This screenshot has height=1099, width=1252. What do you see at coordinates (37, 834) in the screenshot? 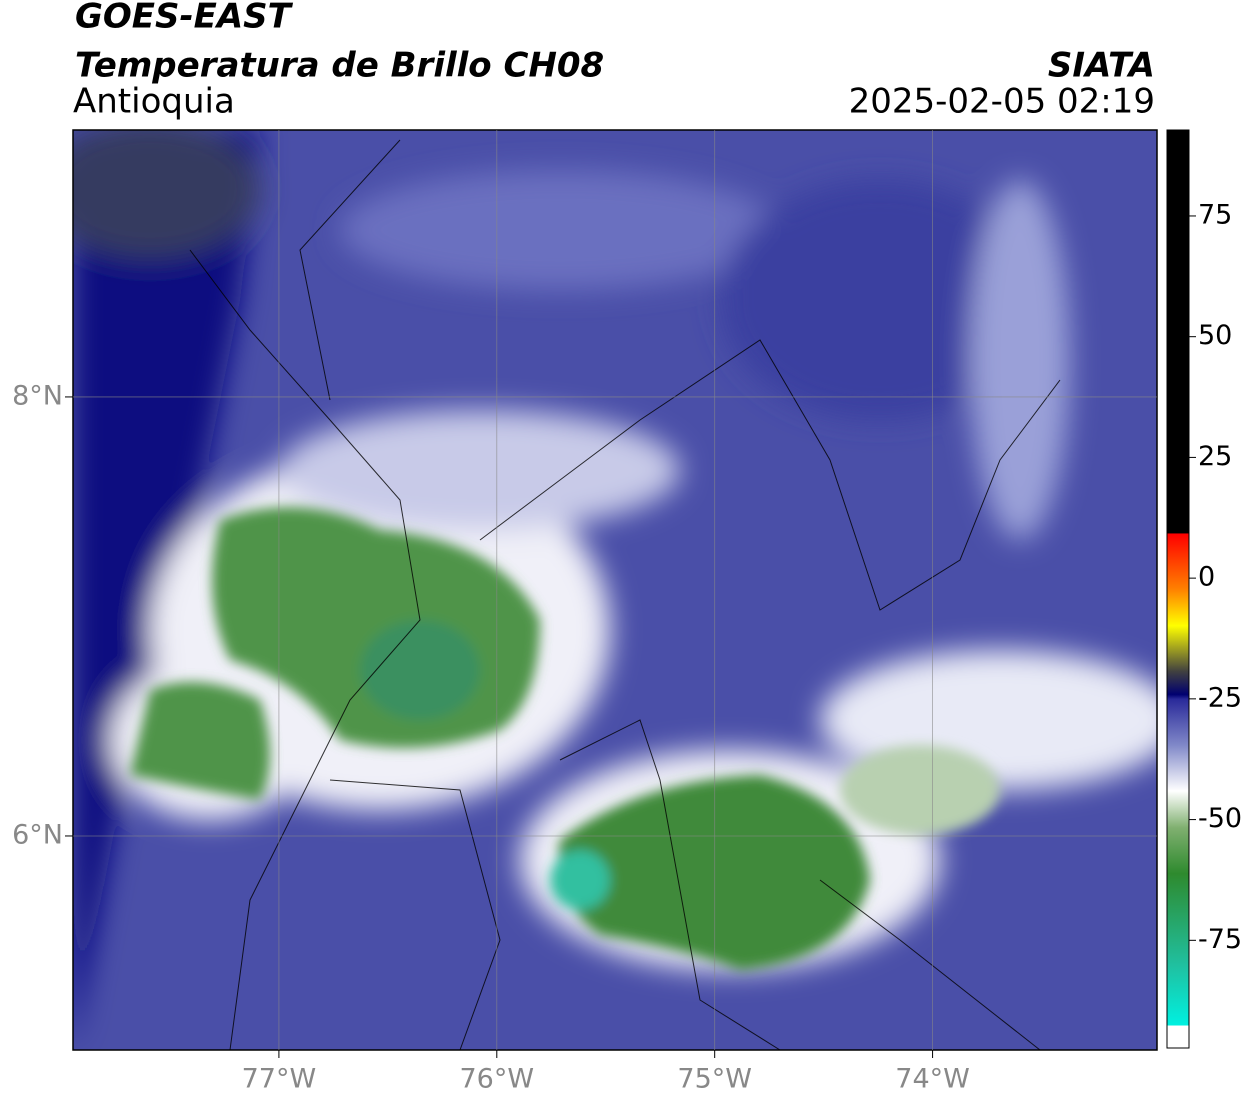
I see `y-tick-label: 6°N` at bounding box center [37, 834].